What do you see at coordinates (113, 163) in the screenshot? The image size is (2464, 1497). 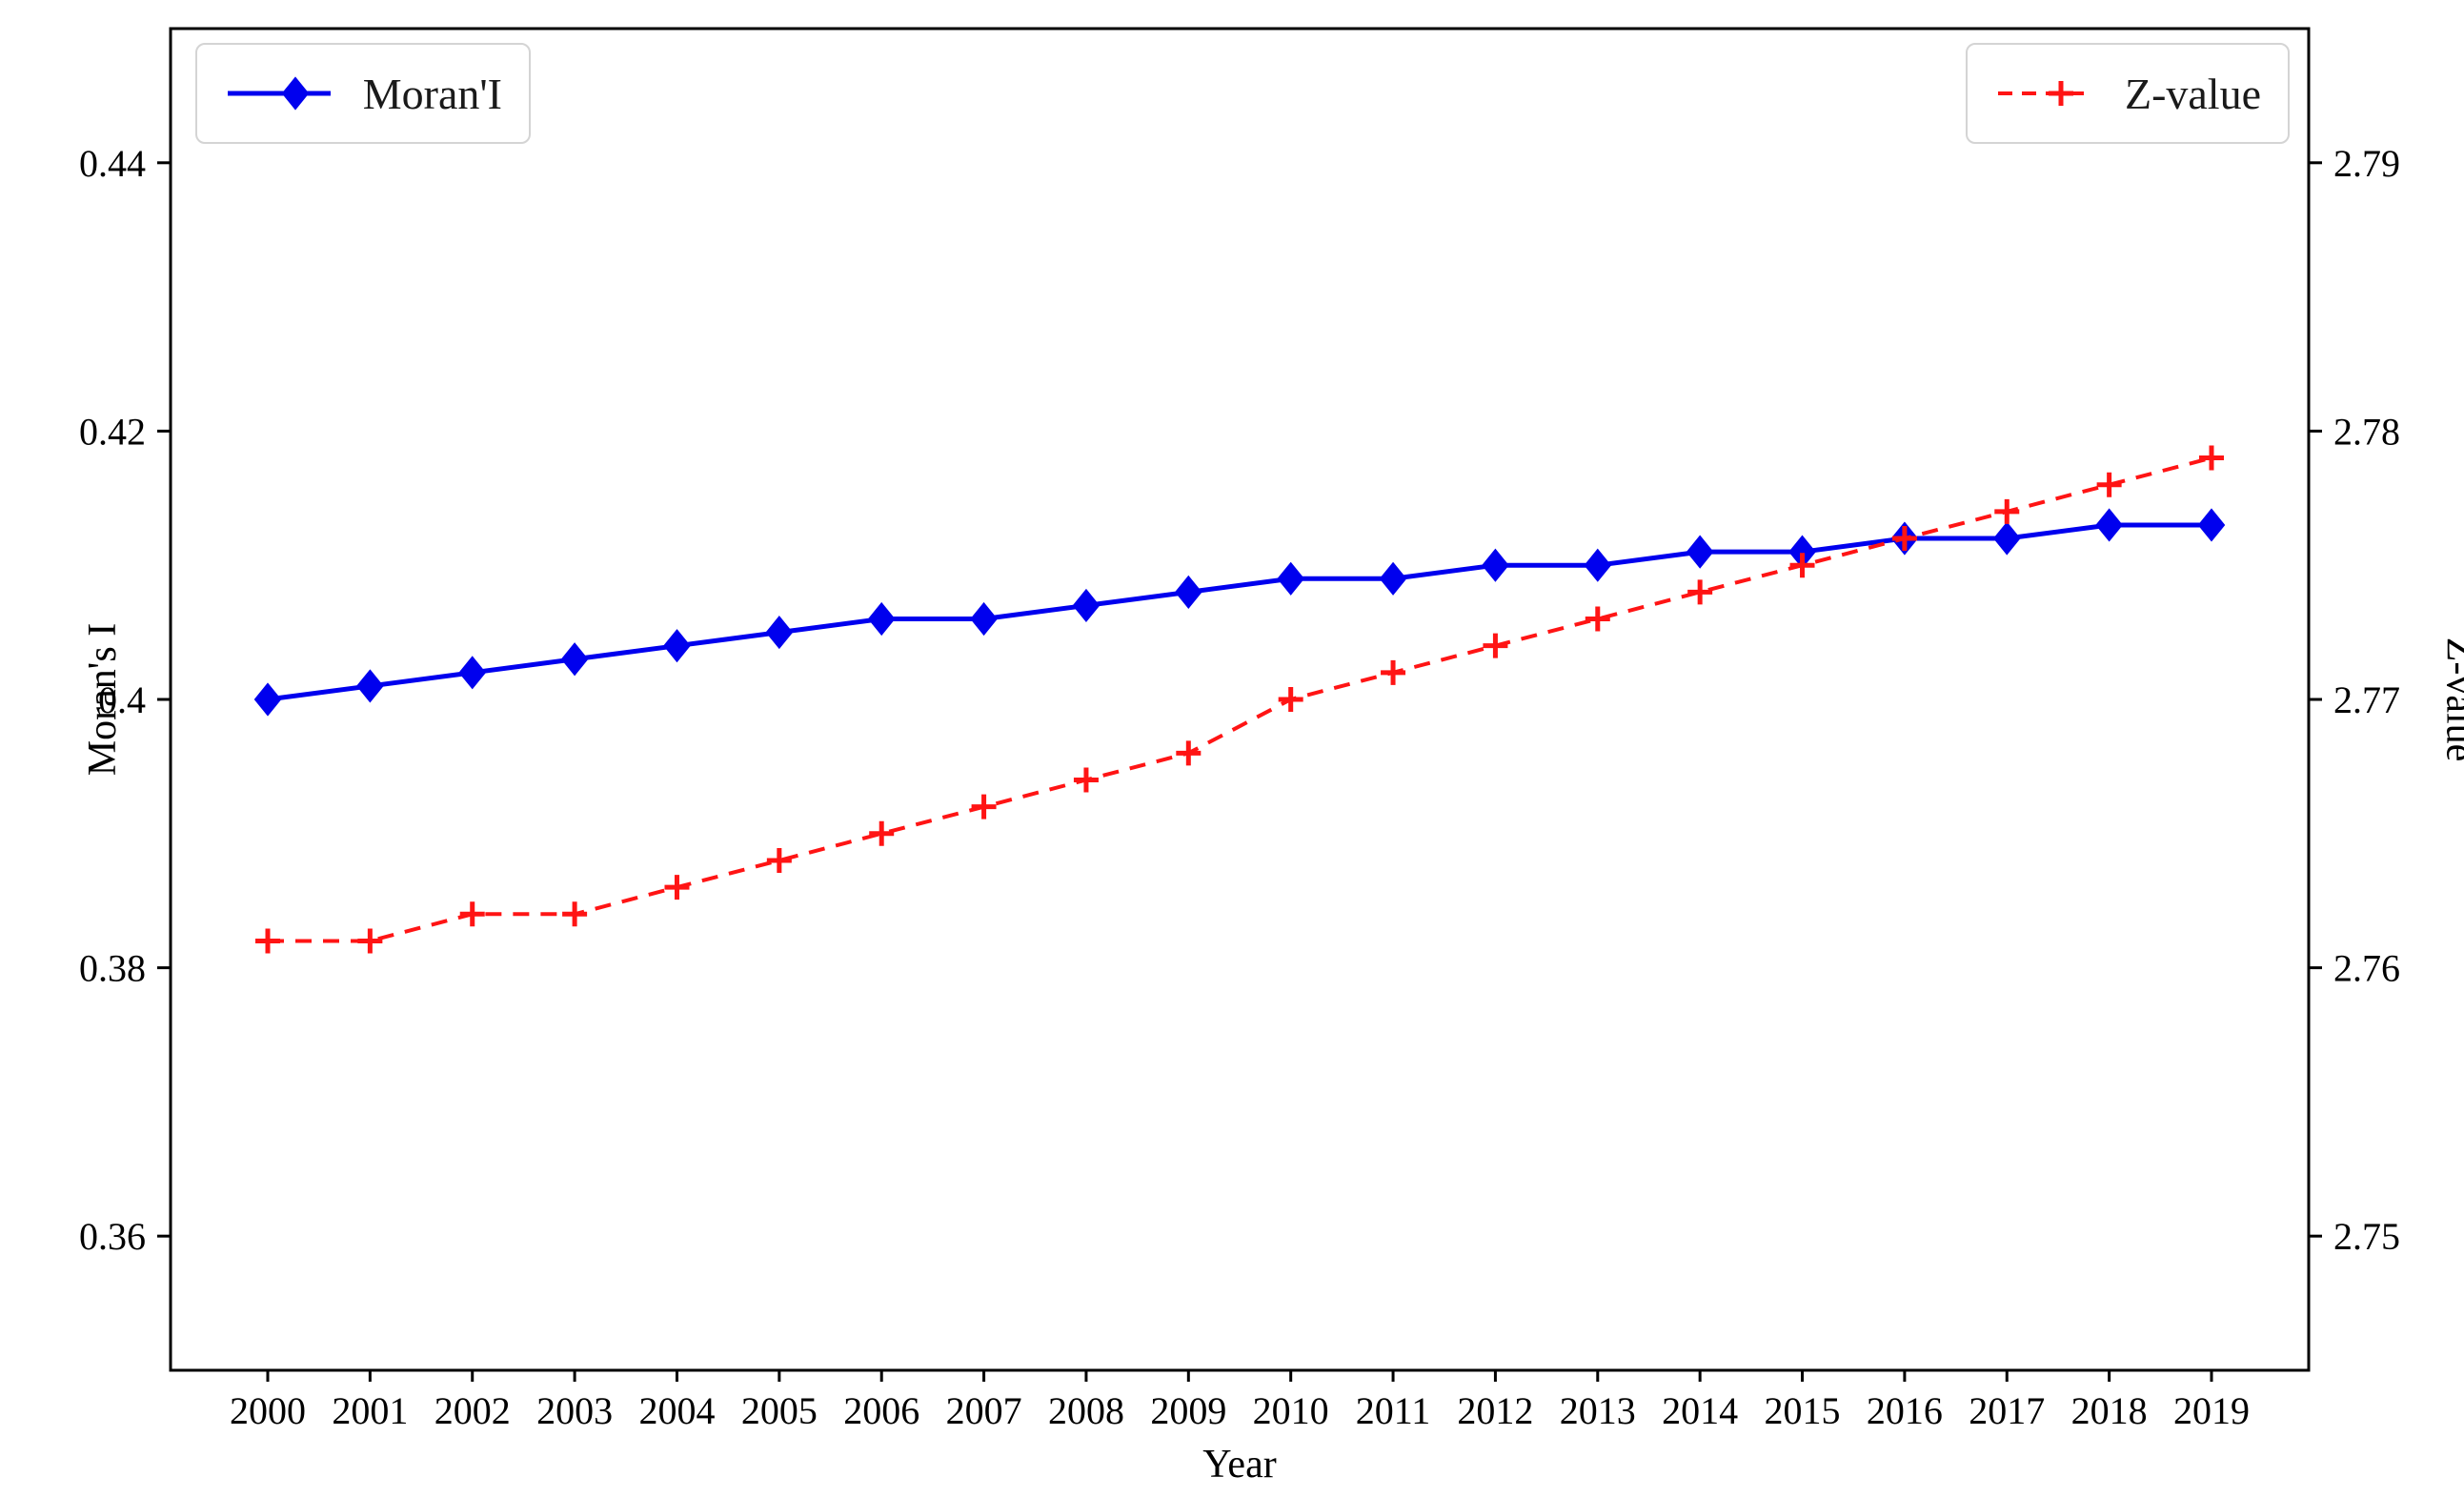 I see `left-tick-label: 0.44` at bounding box center [113, 163].